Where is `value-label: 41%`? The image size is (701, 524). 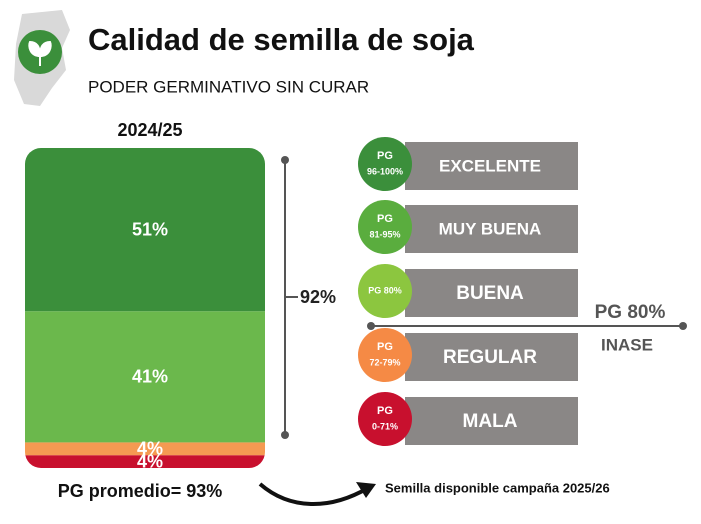
value-label: 41% is located at coordinates (150, 377).